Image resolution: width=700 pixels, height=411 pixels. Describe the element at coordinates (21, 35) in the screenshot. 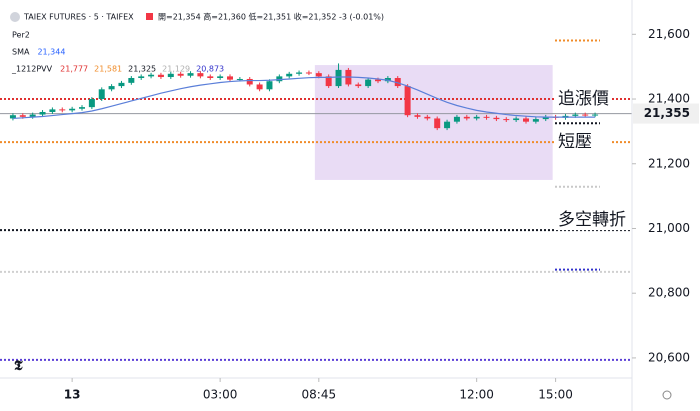

I see `legend-name: Per2` at that location.